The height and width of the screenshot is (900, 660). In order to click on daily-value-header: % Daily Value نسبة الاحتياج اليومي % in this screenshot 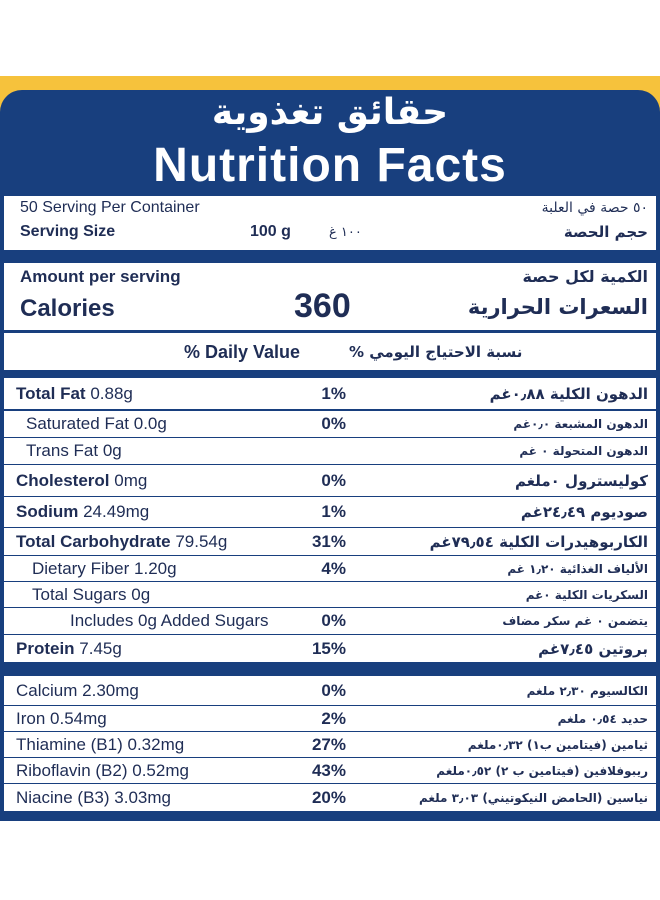, I will do `click(330, 351)`.